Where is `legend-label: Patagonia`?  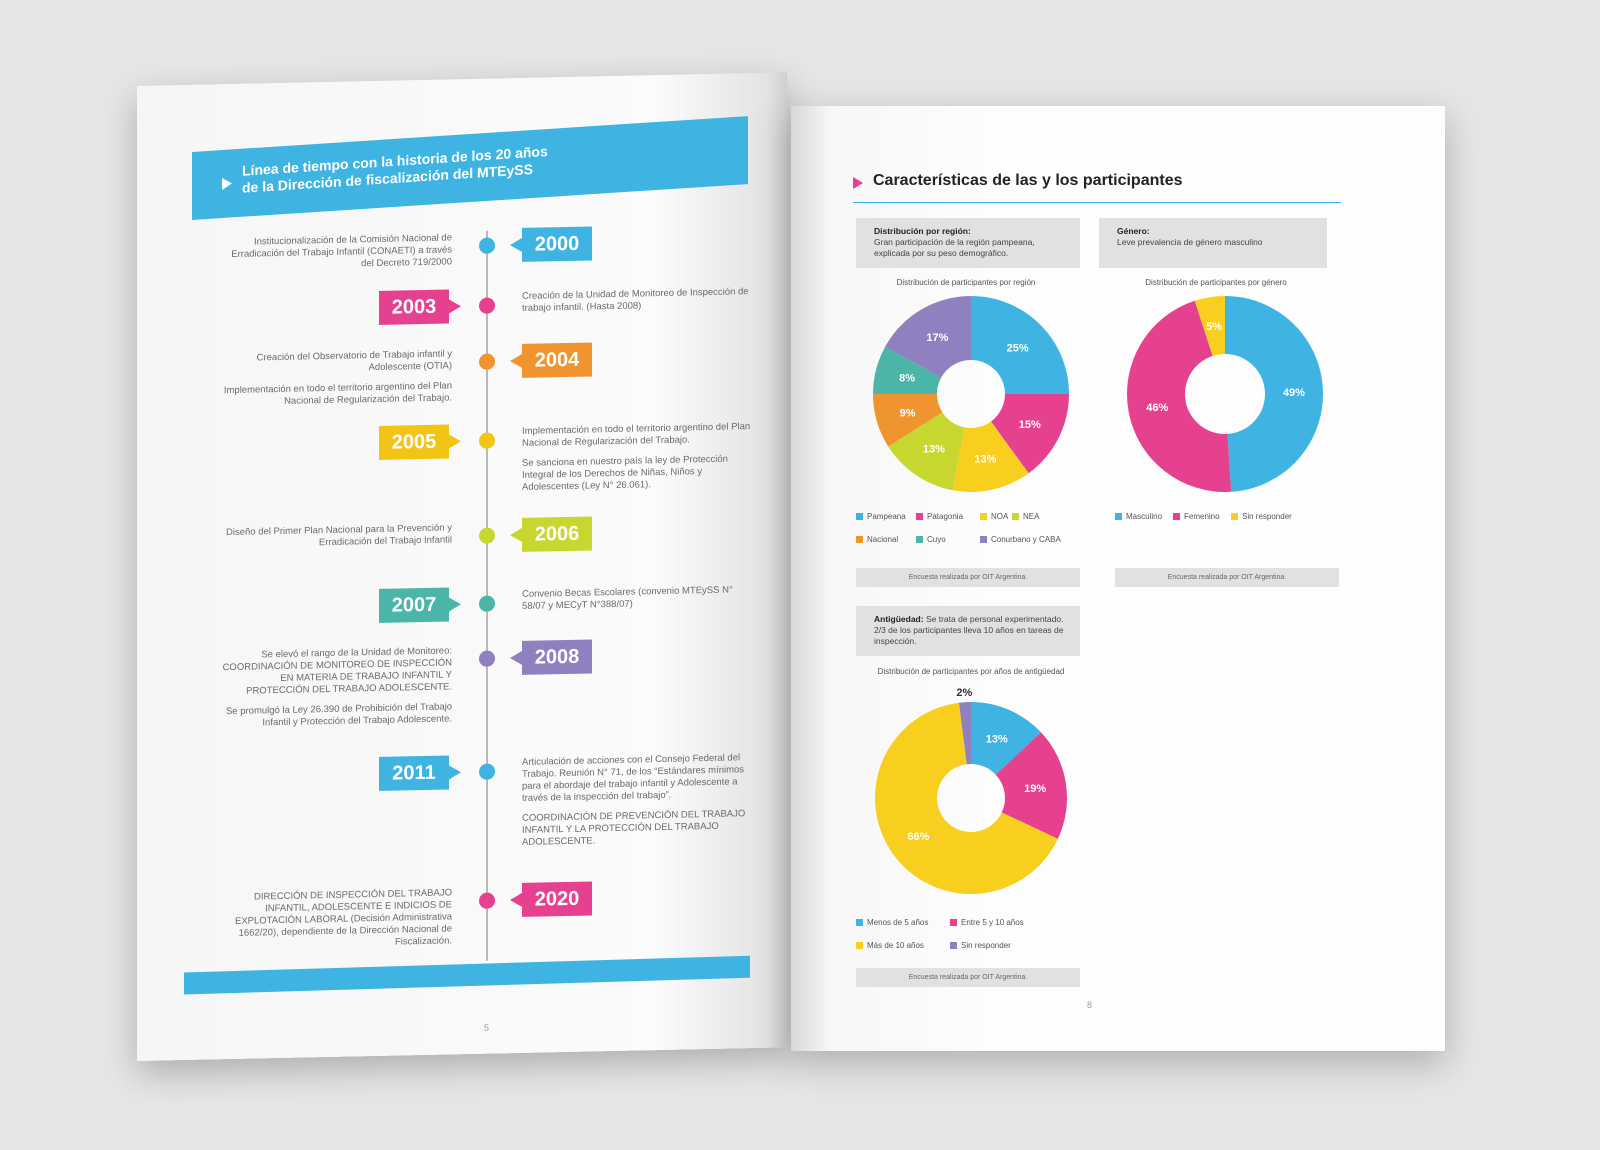
legend-label: Patagonia is located at coordinates (945, 516).